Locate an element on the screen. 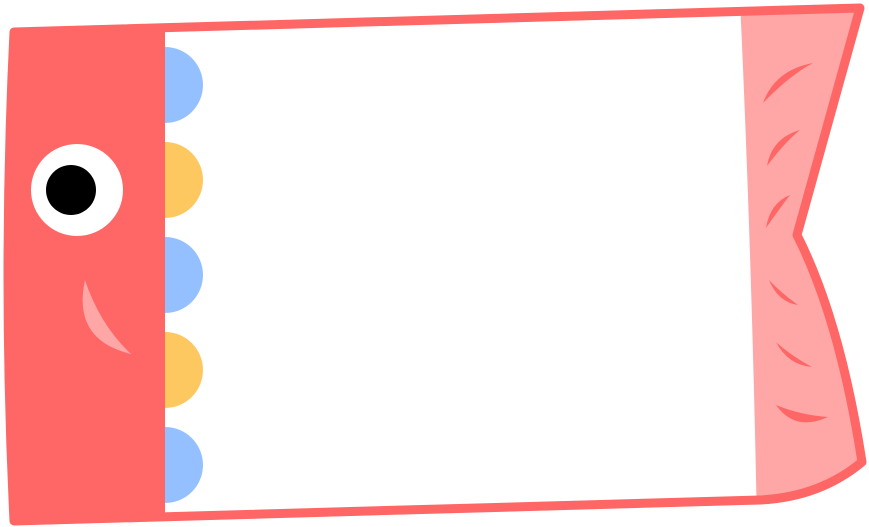 The image size is (869, 527). eye-pupil is located at coordinates (71, 190).